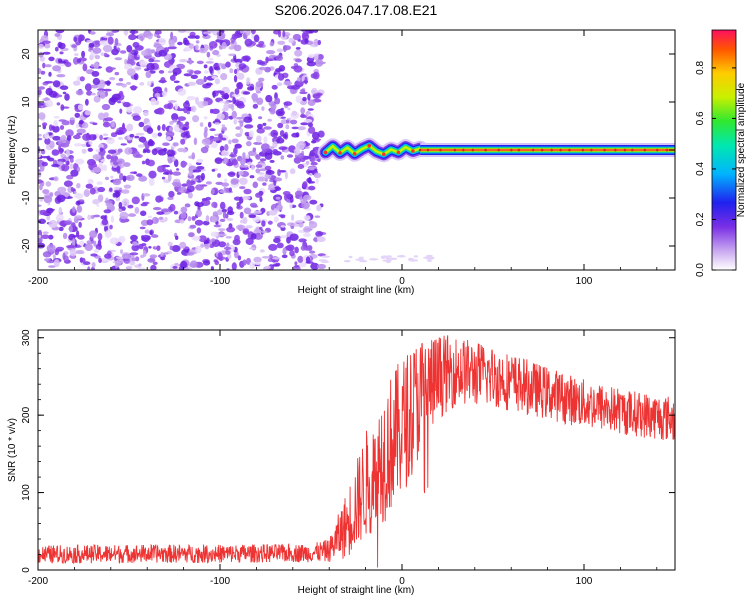 Image resolution: width=750 pixels, height=600 pixels. Describe the element at coordinates (26, 570) in the screenshot. I see `bottom-y-tick-label: 0` at that location.